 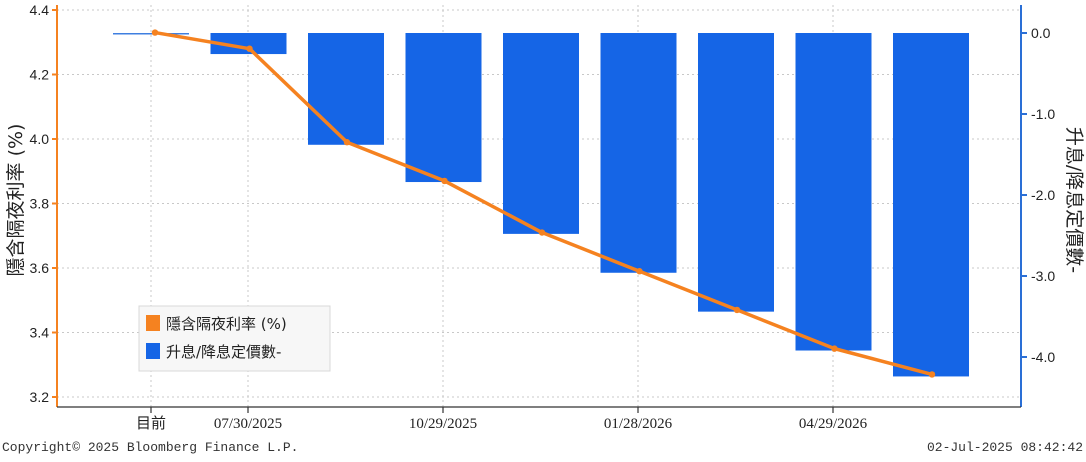 What do you see at coordinates (1043, 114) in the screenshot?
I see `right-tick-label: -1.0` at bounding box center [1043, 114].